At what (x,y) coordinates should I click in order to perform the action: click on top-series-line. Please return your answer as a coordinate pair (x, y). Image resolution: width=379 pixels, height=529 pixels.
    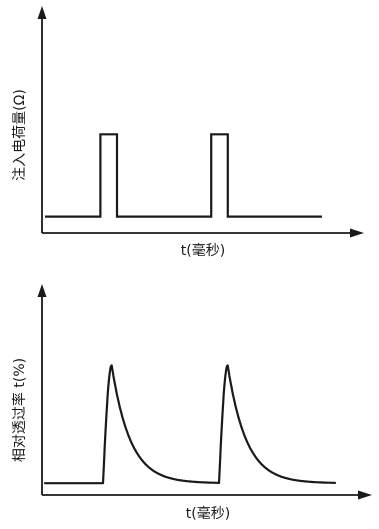
    Looking at the image, I should click on (183, 175).